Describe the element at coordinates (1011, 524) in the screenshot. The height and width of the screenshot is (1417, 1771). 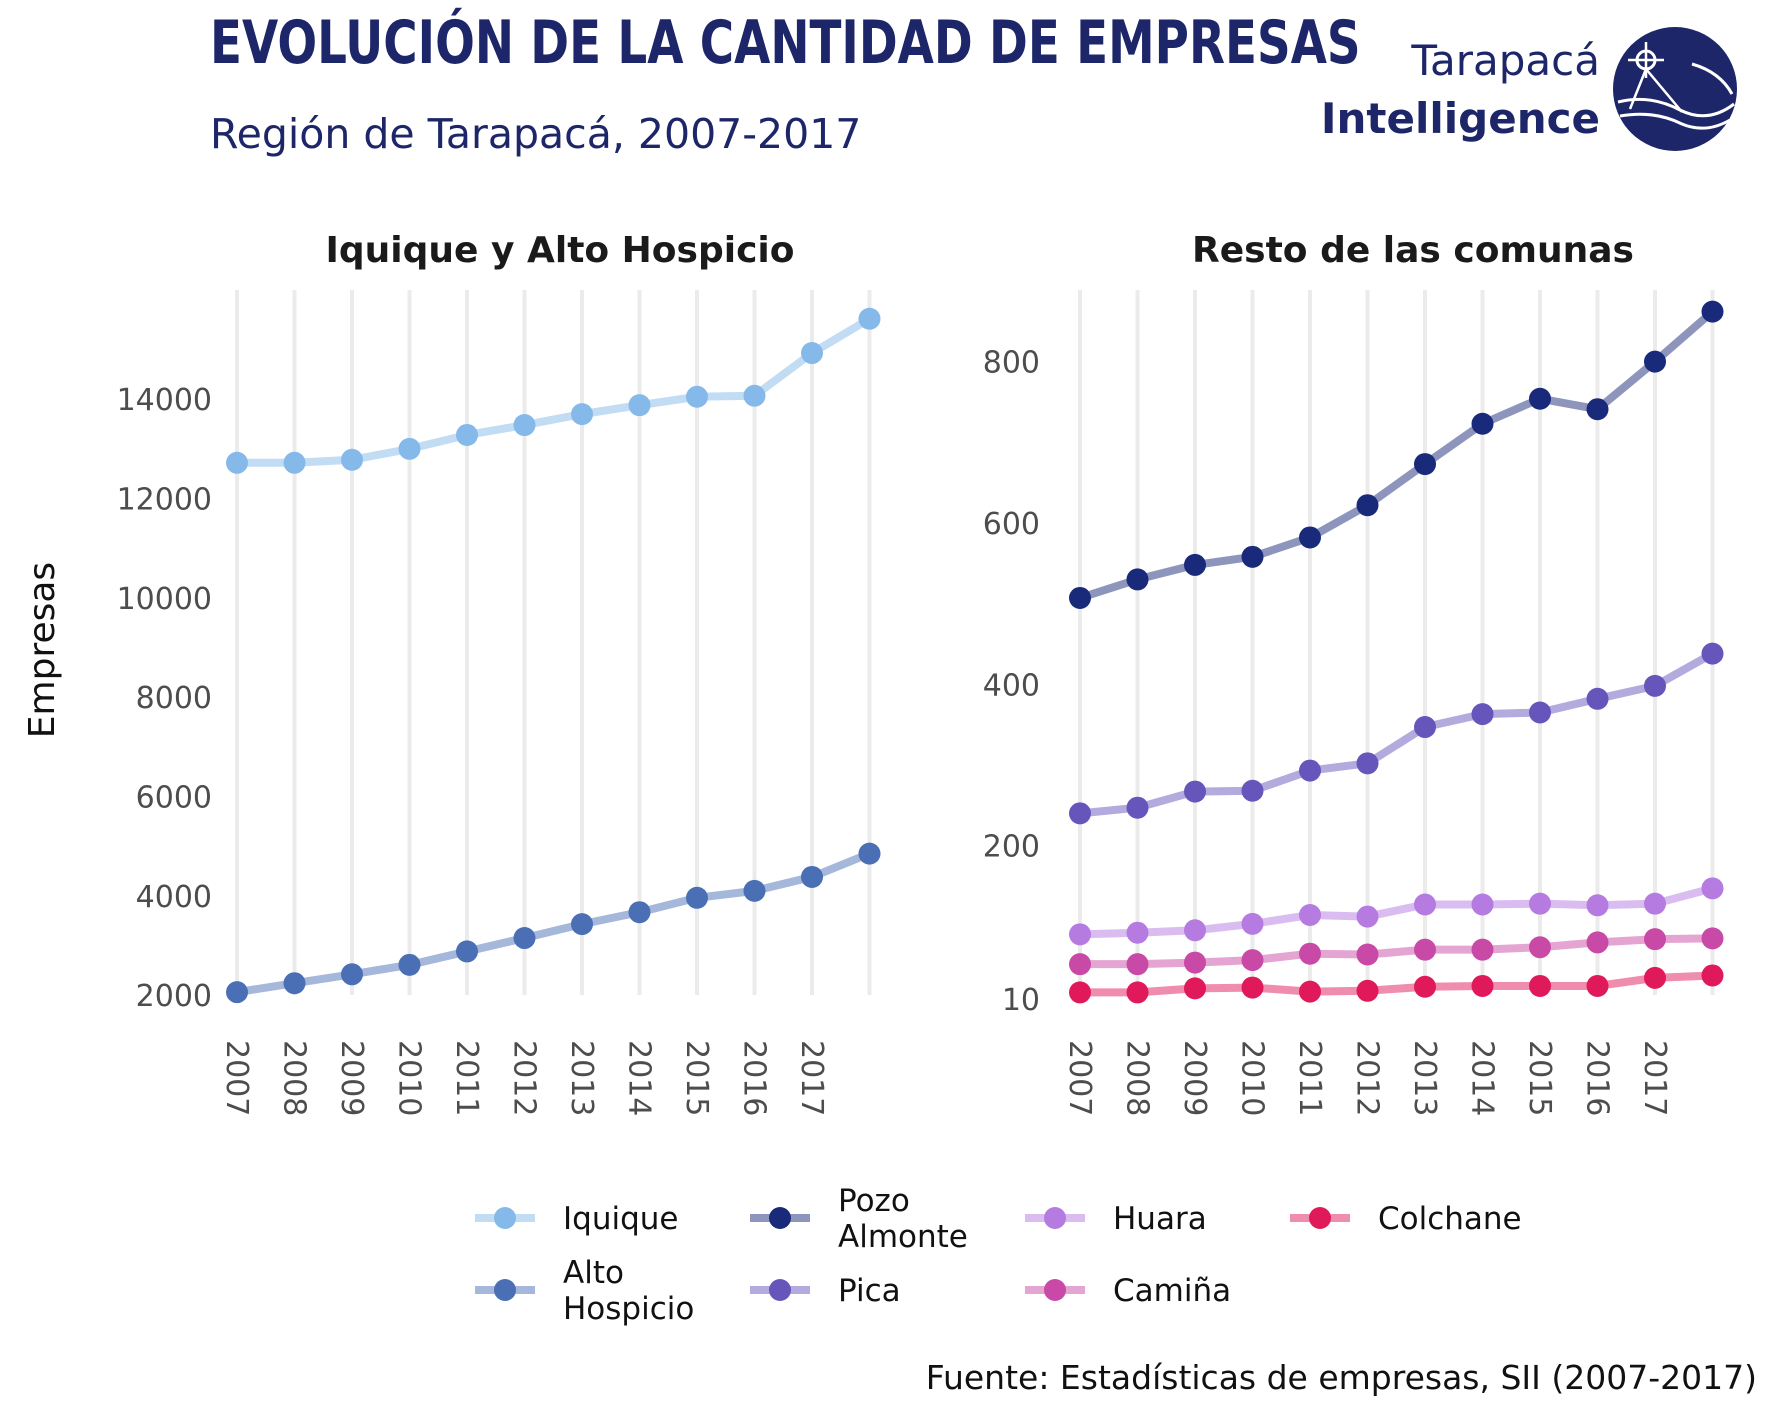
I see `y-tick-label: 600` at that location.